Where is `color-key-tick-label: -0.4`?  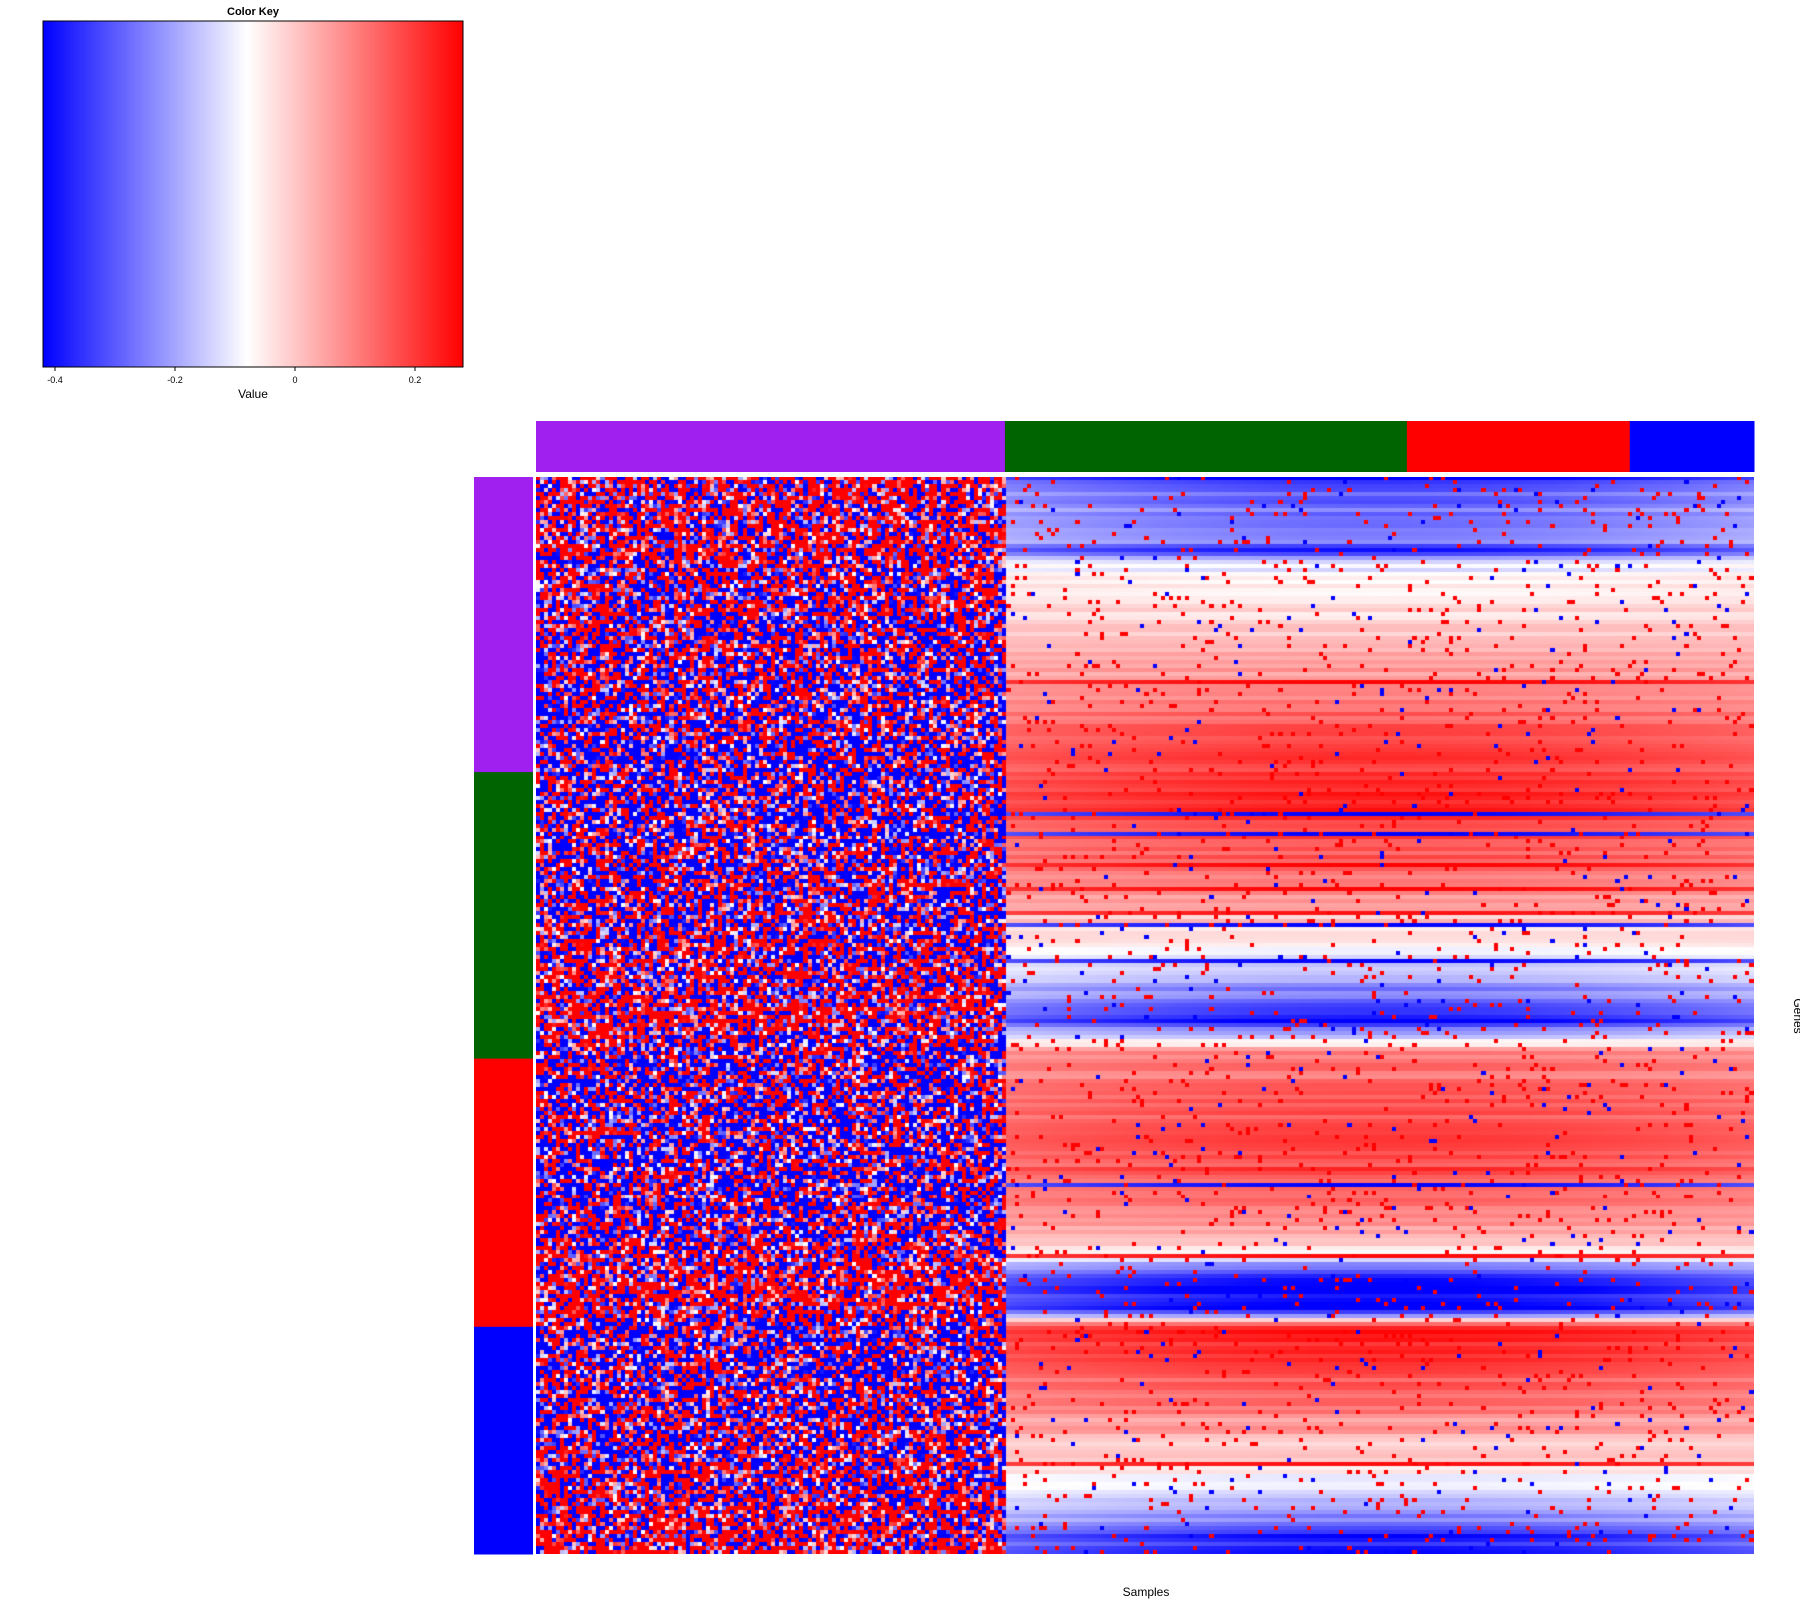 color-key-tick-label: -0.4 is located at coordinates (55, 380).